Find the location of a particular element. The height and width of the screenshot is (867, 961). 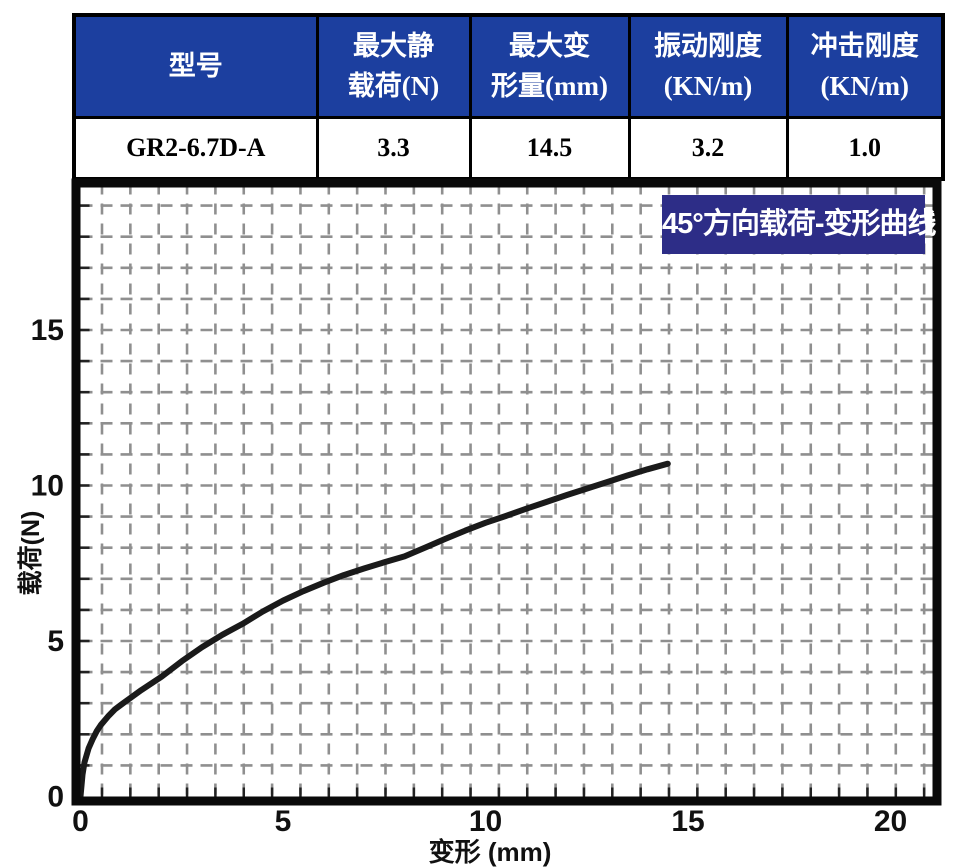

max-static-load-value: 3.3 is located at coordinates (393, 148).